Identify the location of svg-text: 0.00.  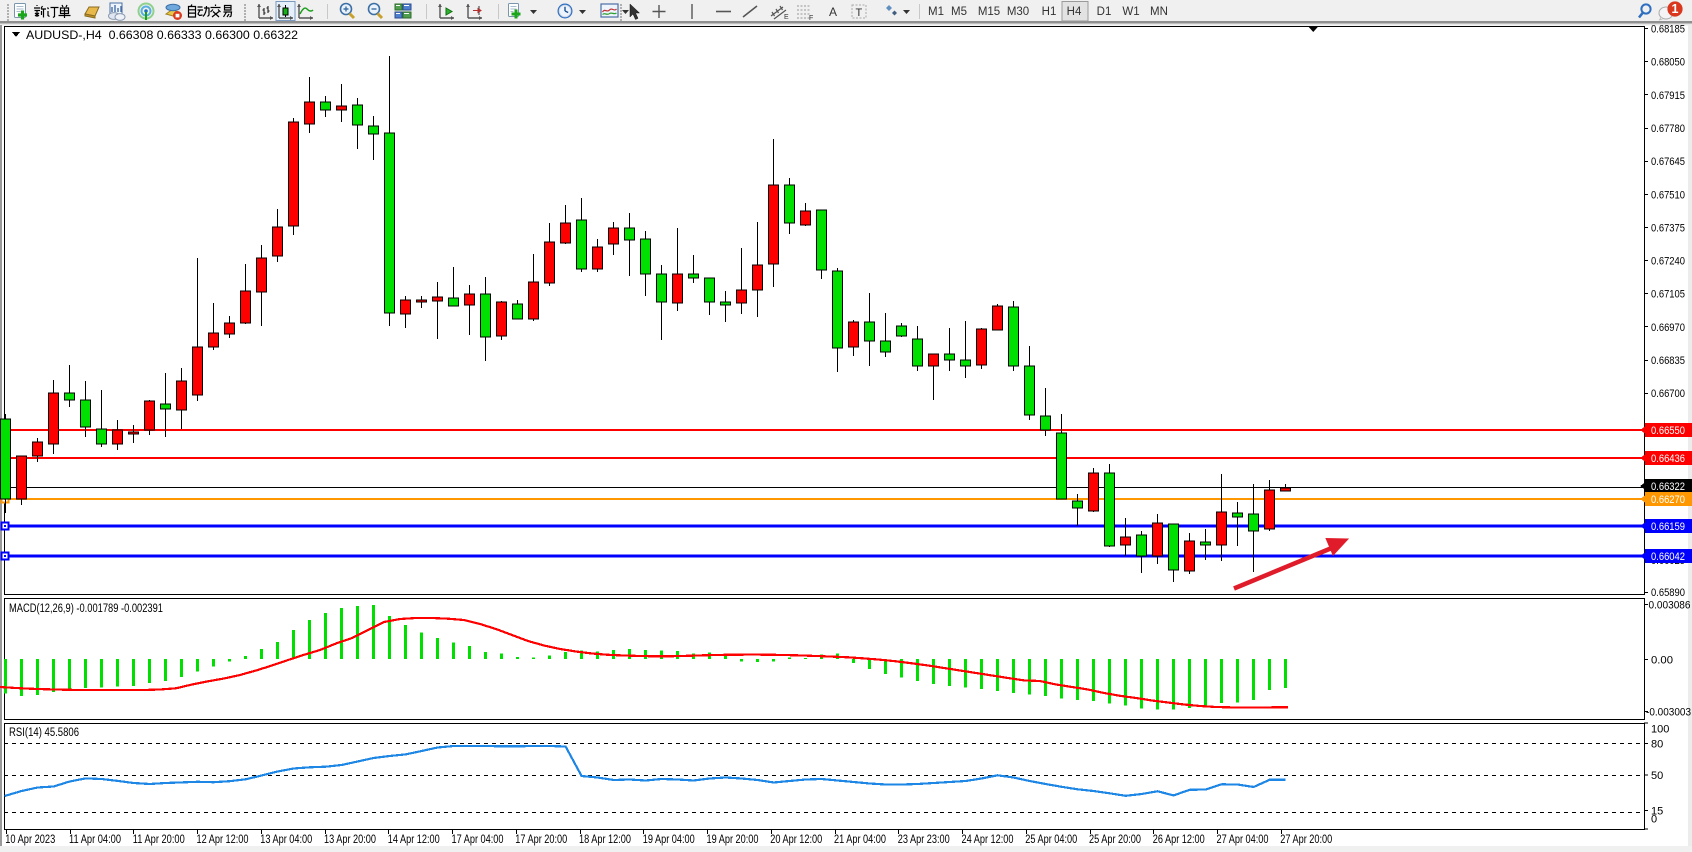
(1662, 661).